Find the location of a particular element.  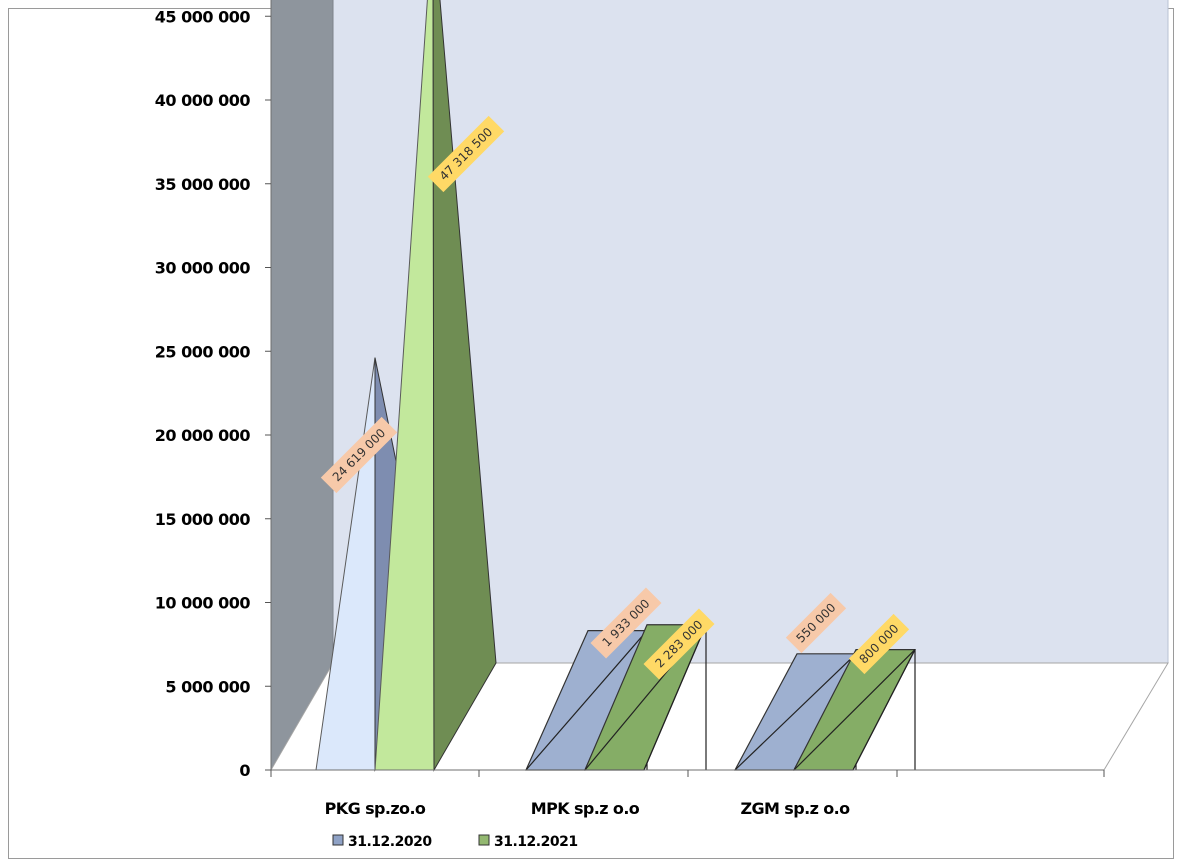

y-tick-label: 20 000 000 is located at coordinates (203, 435).